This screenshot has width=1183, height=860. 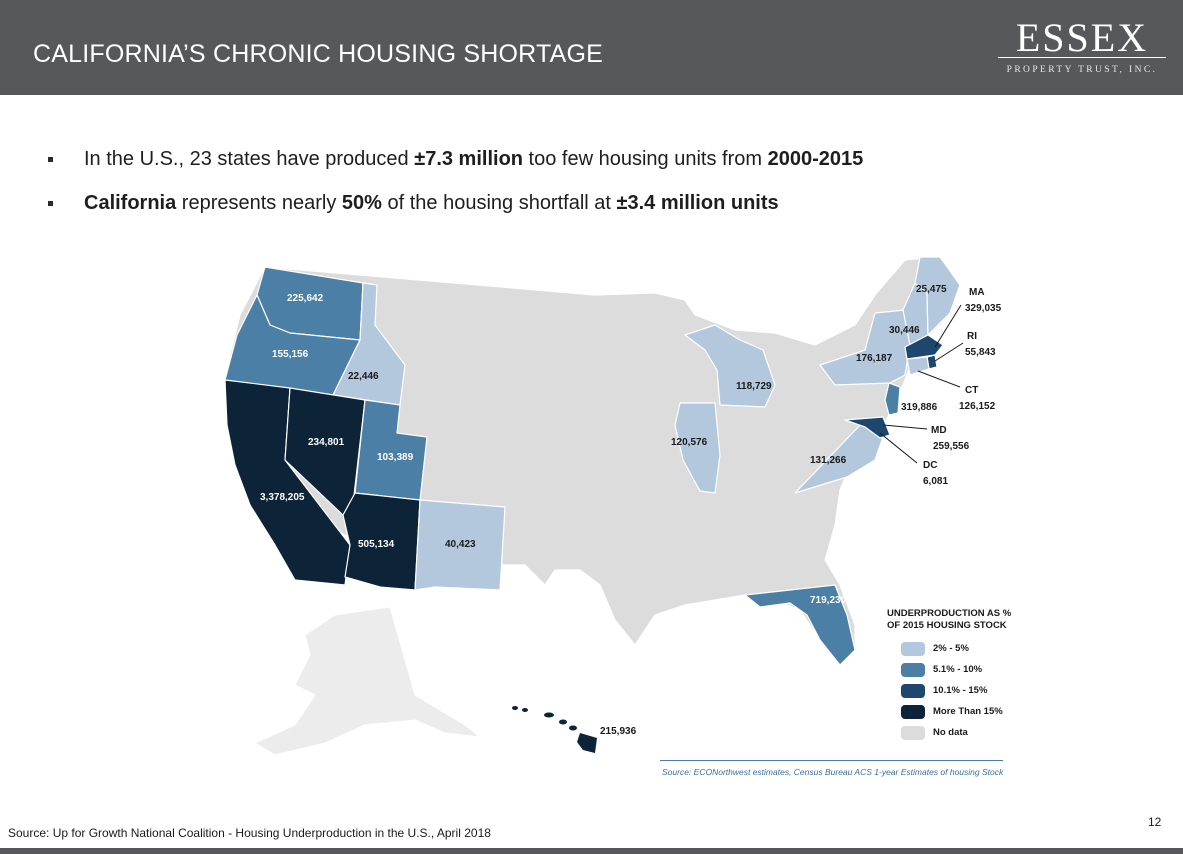 I want to click on state-ma, so click(x=924, y=347).